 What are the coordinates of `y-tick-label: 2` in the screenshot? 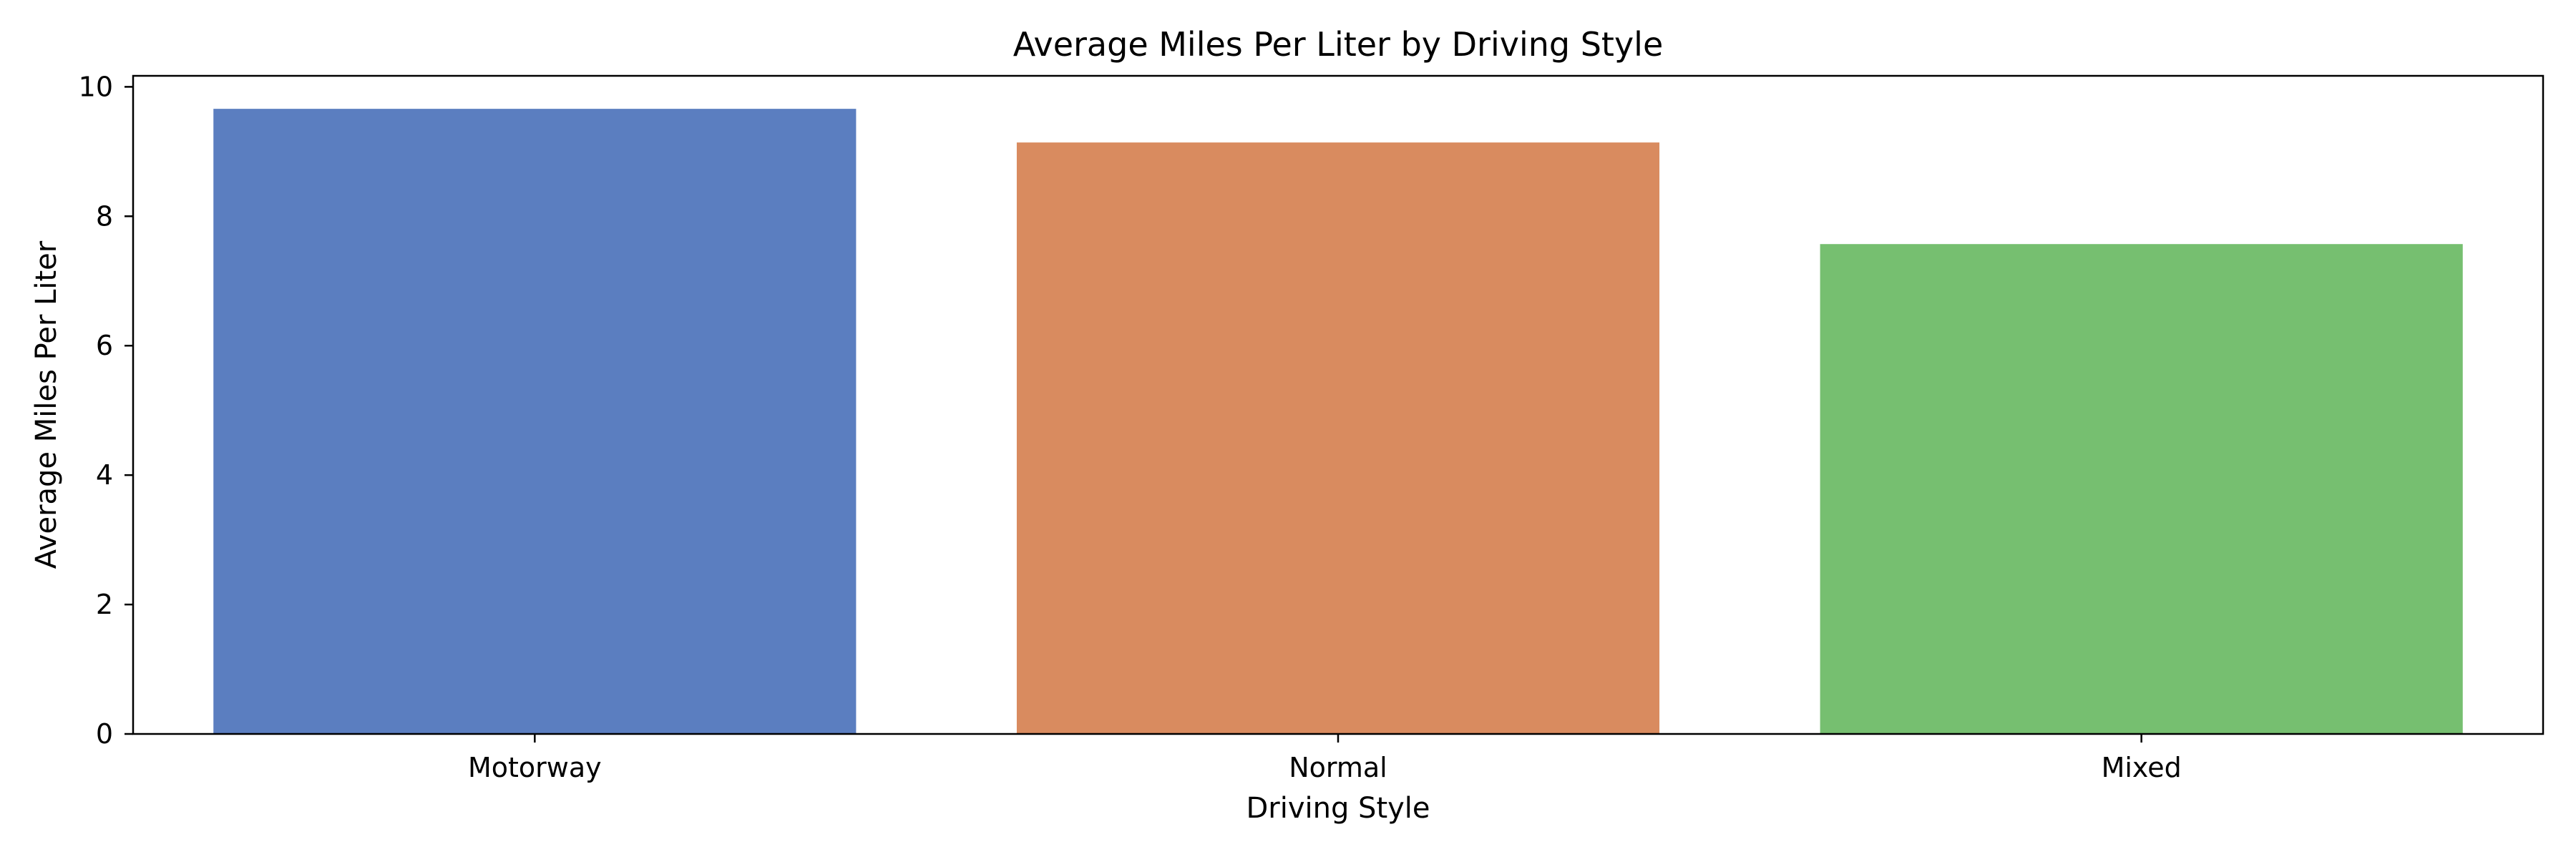 It's located at (104, 605).